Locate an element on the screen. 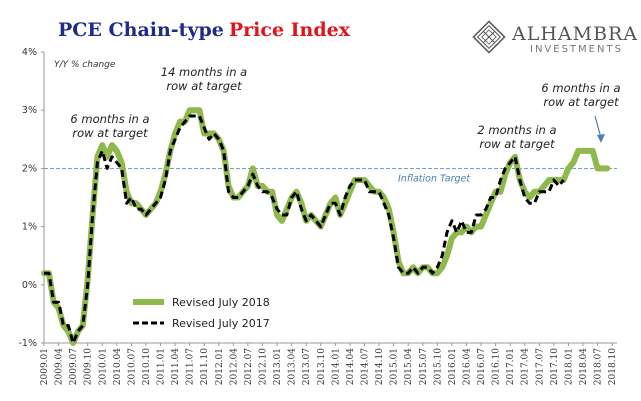  x-tick-label: 2015.07 is located at coordinates (424, 366).